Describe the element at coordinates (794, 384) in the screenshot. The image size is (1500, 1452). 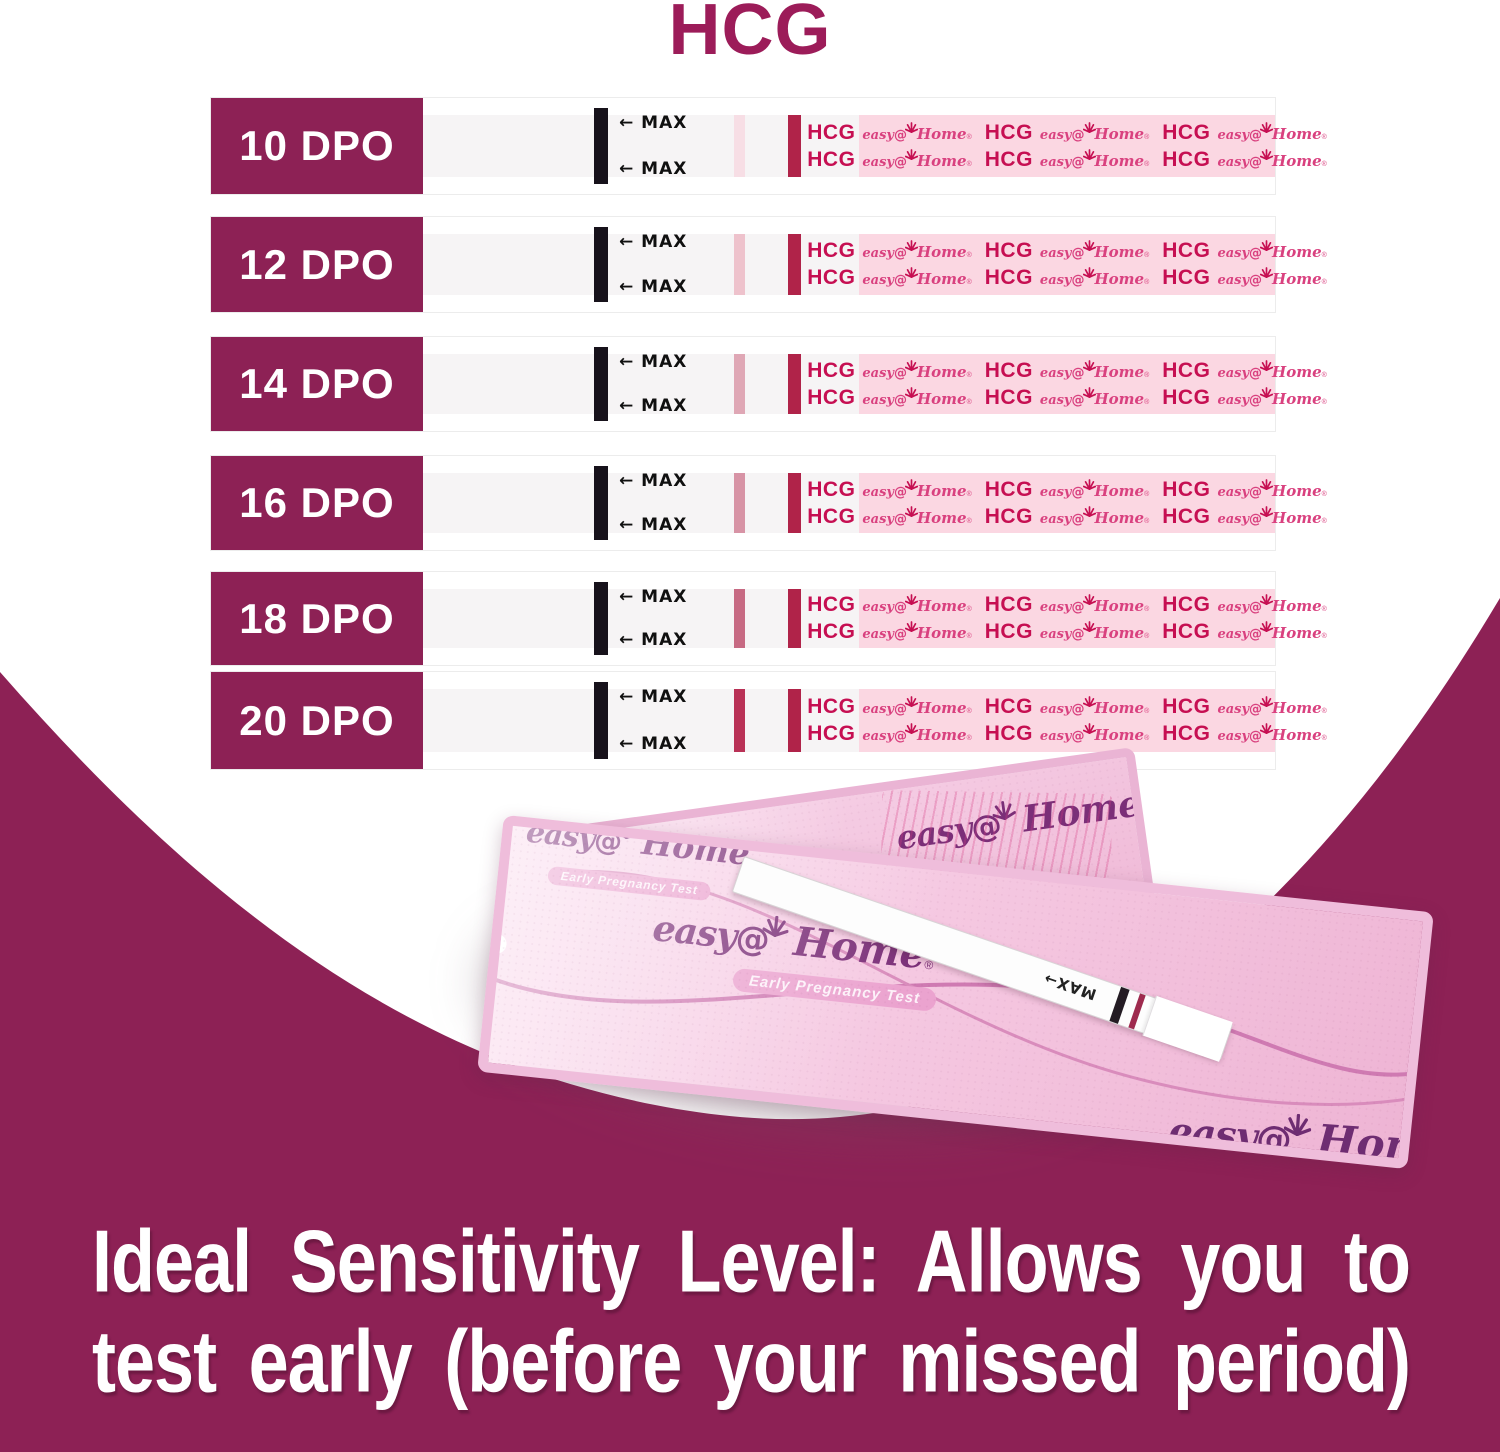
I see `control-line` at that location.